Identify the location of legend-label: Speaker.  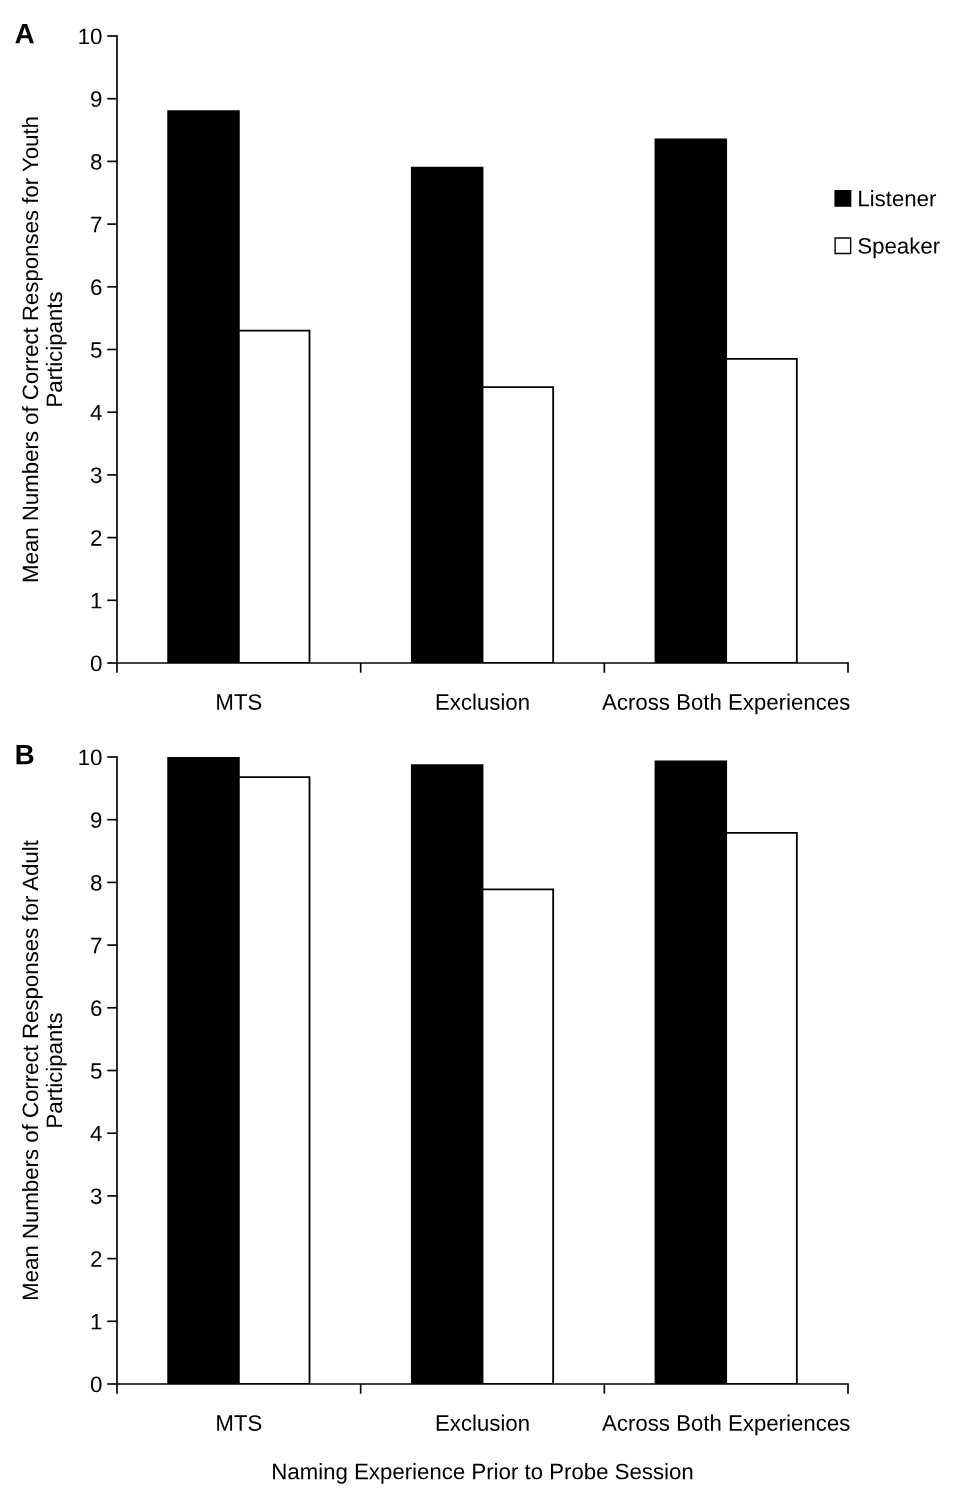
(899, 248).